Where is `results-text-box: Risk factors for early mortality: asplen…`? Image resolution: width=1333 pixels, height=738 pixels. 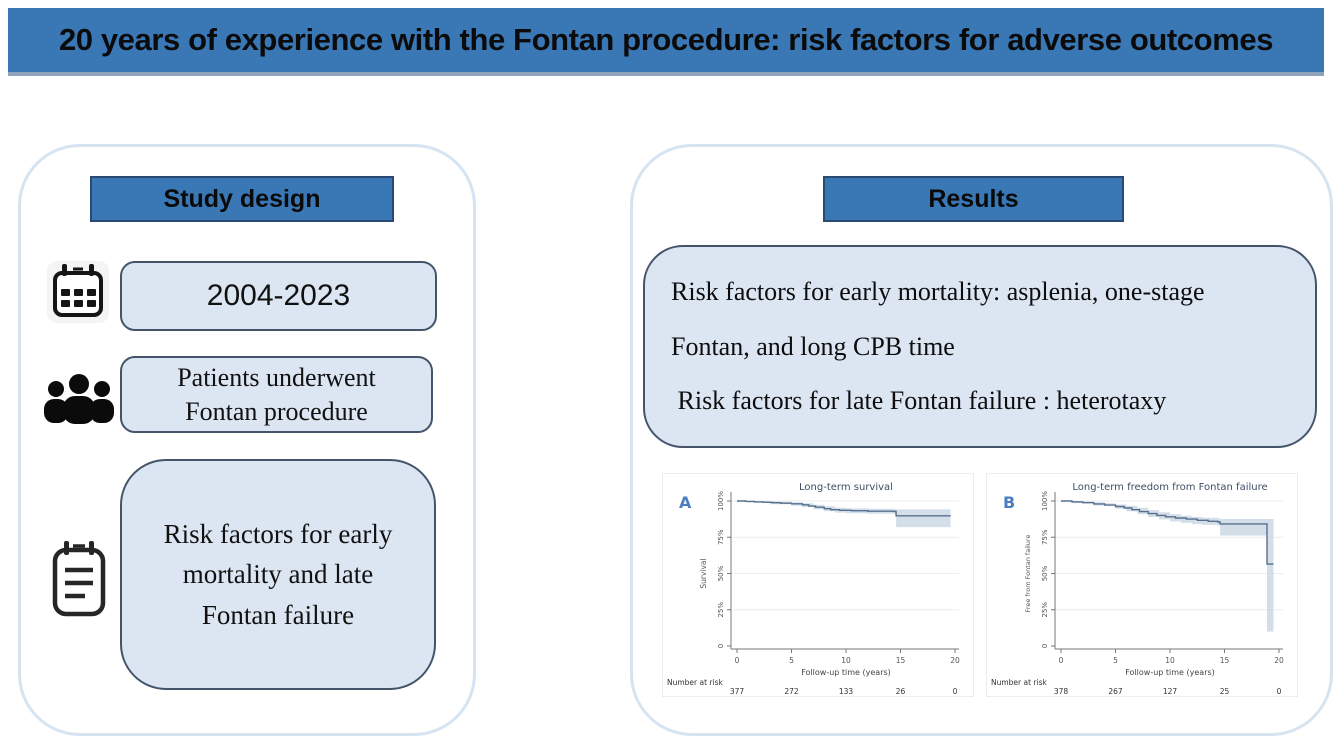
results-text-box: Risk factors for early mortality: asplen… is located at coordinates (980, 346).